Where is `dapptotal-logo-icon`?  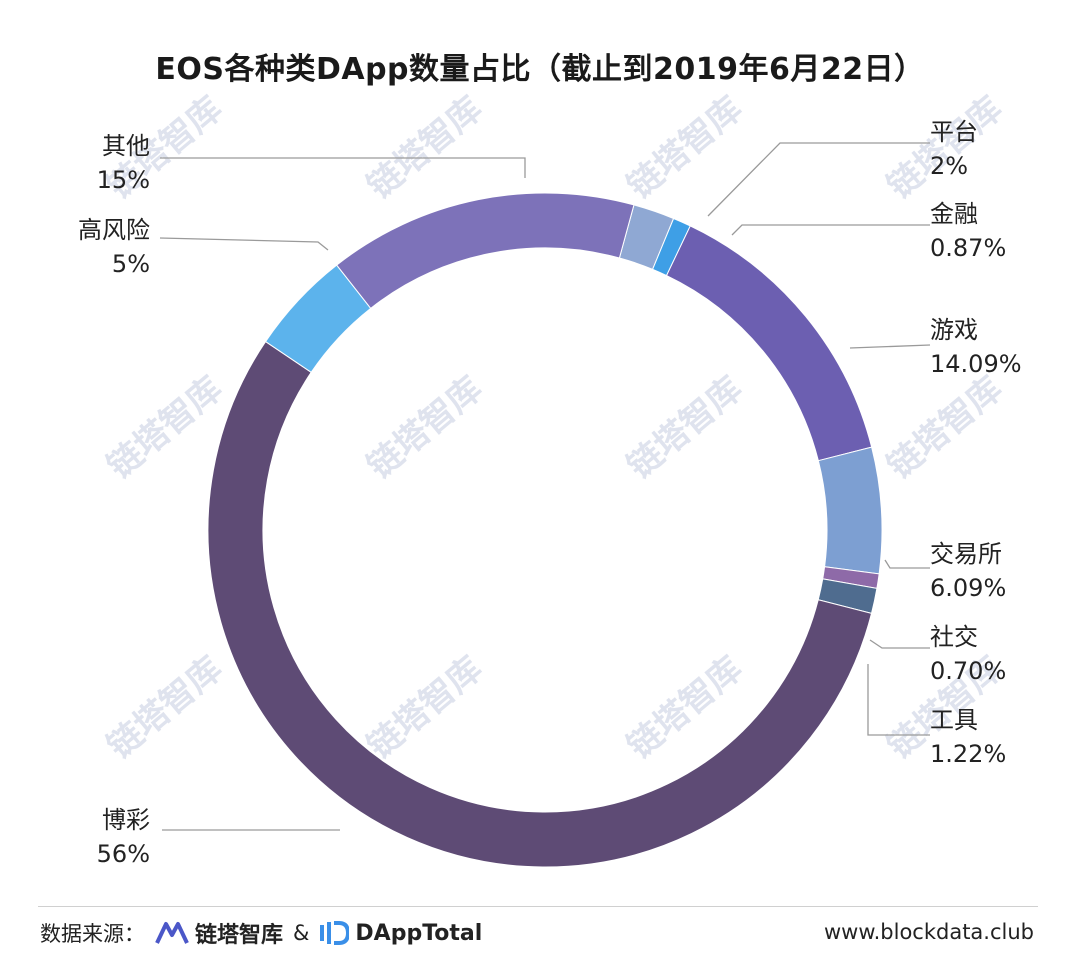
dapptotal-logo-icon is located at coordinates (335, 933).